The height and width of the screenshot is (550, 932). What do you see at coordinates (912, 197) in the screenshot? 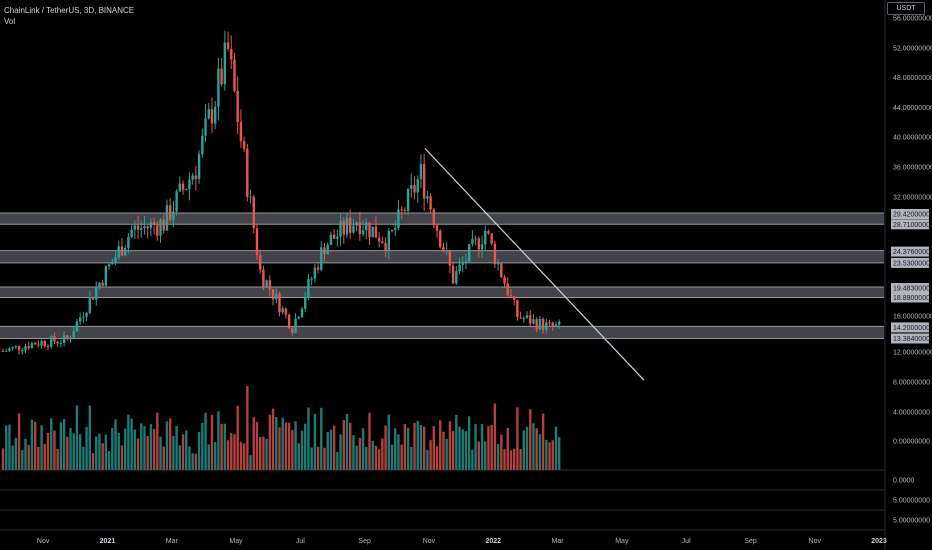
I see `price-tick: 32.00000000` at bounding box center [912, 197].